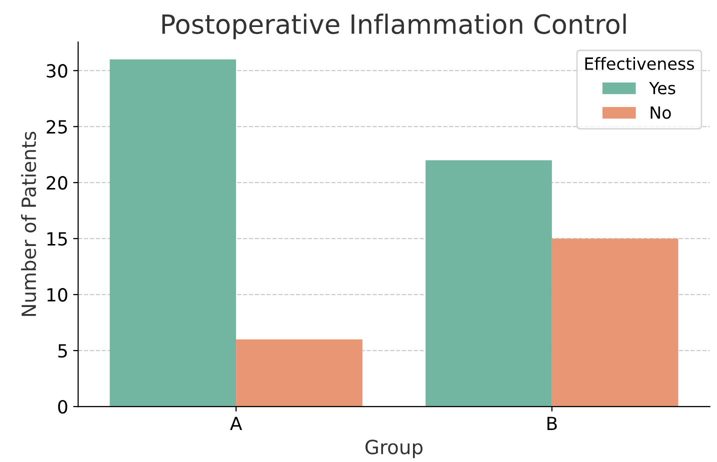 The image size is (717, 462). What do you see at coordinates (62, 351) in the screenshot?
I see `y-tick-label: 5` at bounding box center [62, 351].